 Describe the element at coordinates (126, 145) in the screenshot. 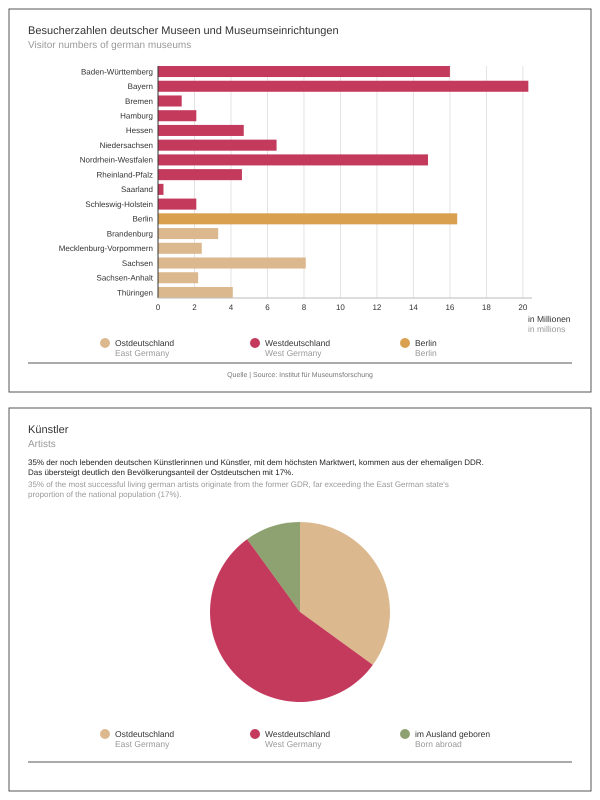

I see `y-tick-label: Niedersachsen` at that location.